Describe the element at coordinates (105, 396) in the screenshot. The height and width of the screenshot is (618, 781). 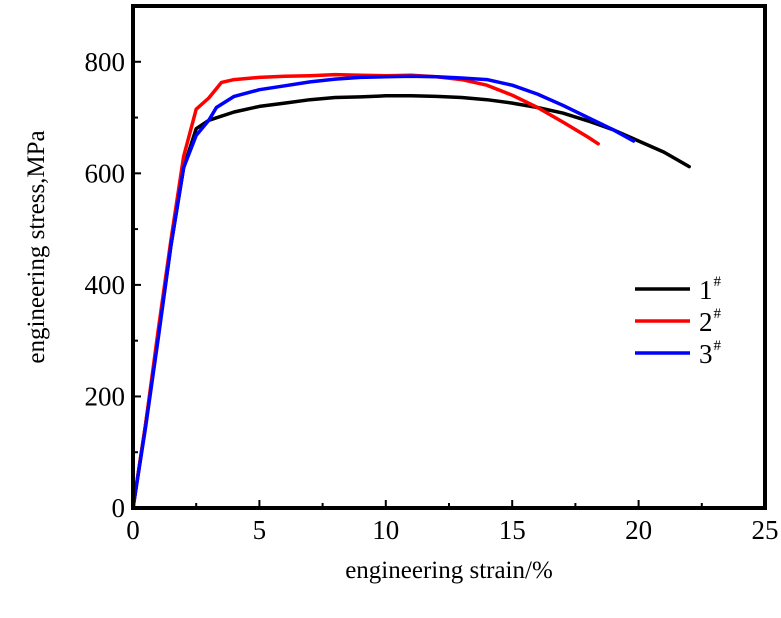
I see `y-tick-label: 200` at that location.